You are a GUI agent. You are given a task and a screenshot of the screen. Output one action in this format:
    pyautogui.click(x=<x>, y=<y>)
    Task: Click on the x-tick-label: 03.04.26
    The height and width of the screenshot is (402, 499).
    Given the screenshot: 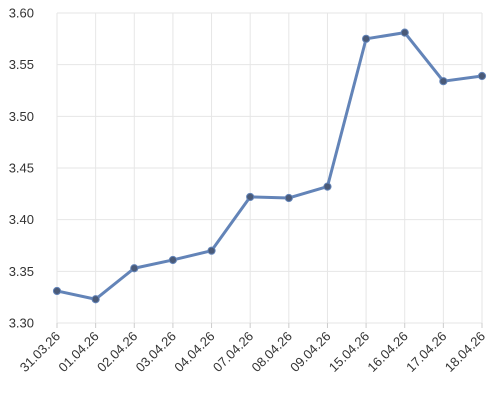 What is the action you would take?
    pyautogui.click(x=156, y=352)
    